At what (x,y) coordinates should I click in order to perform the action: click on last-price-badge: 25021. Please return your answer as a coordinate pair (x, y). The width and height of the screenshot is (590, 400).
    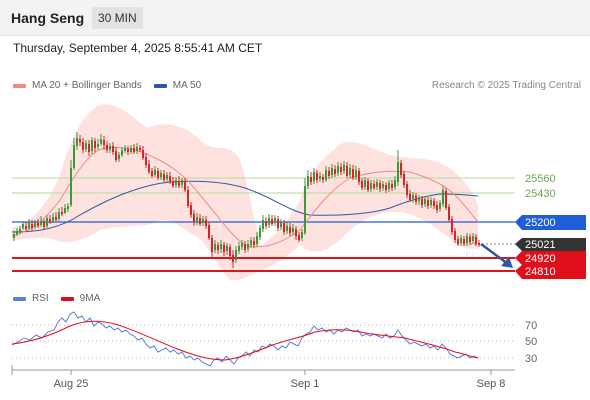
    Looking at the image, I should click on (550, 244).